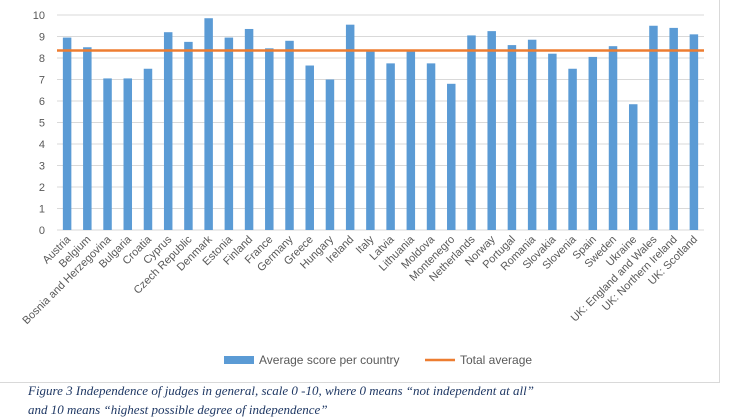  I want to click on legend-label-bars: Average score per country, so click(329, 360).